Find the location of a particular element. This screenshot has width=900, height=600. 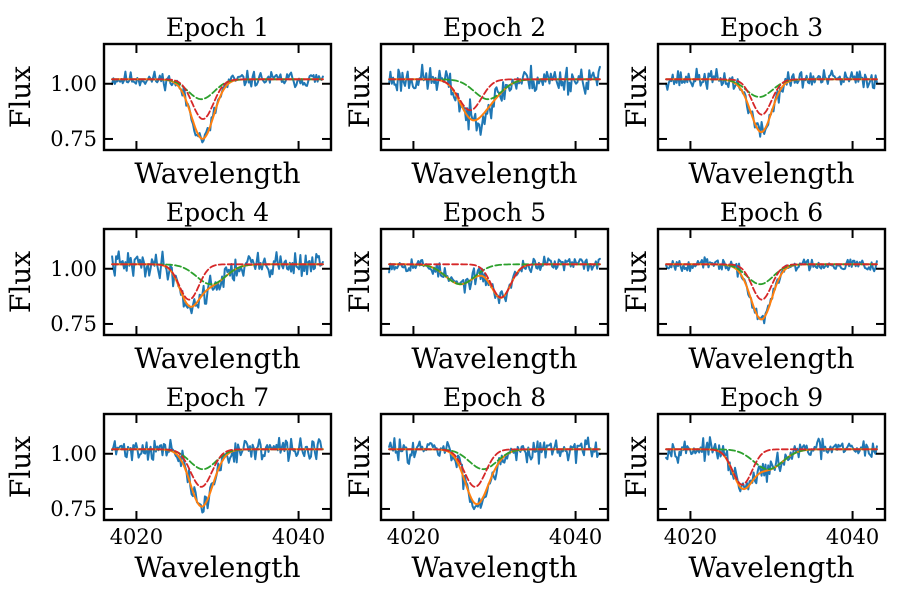

subplot-epoch-4: 0.75 1.00 Epoch 4 Wavelength Flux is located at coordinates (168, 286).